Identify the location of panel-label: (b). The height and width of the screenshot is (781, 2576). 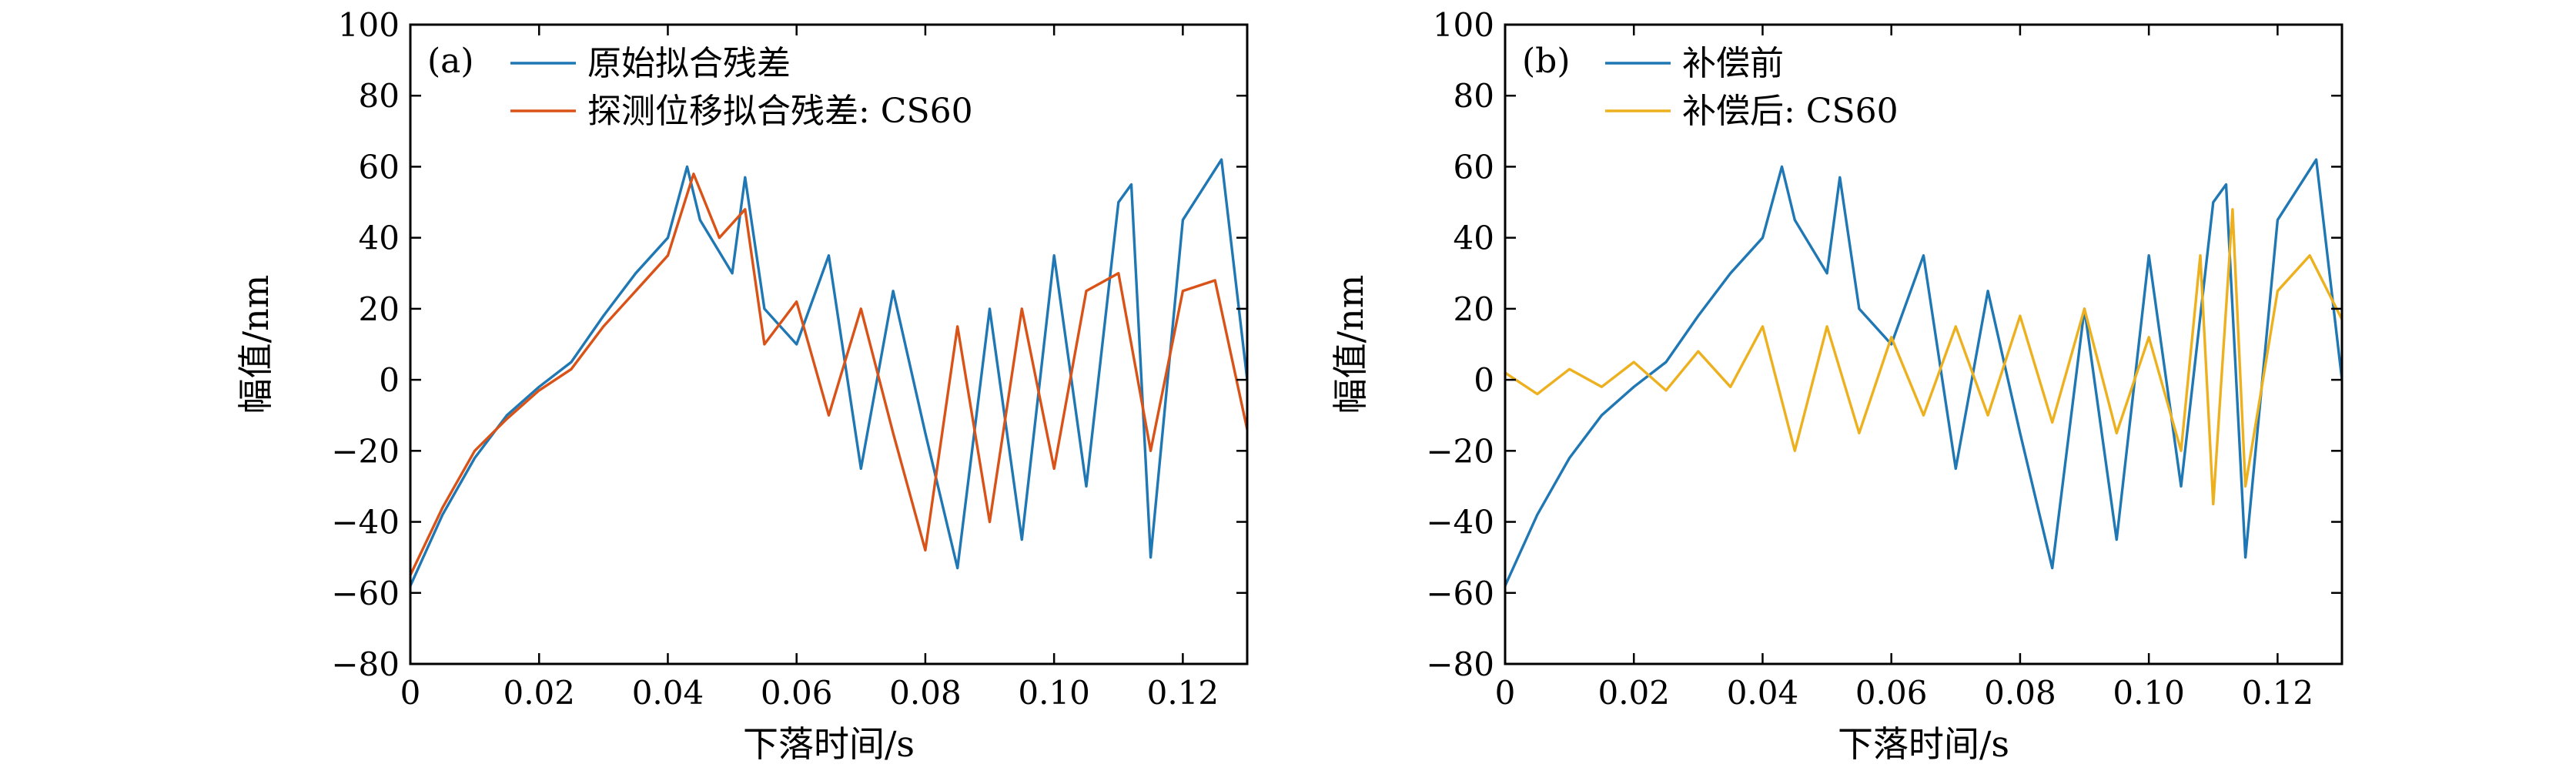
(1546, 62).